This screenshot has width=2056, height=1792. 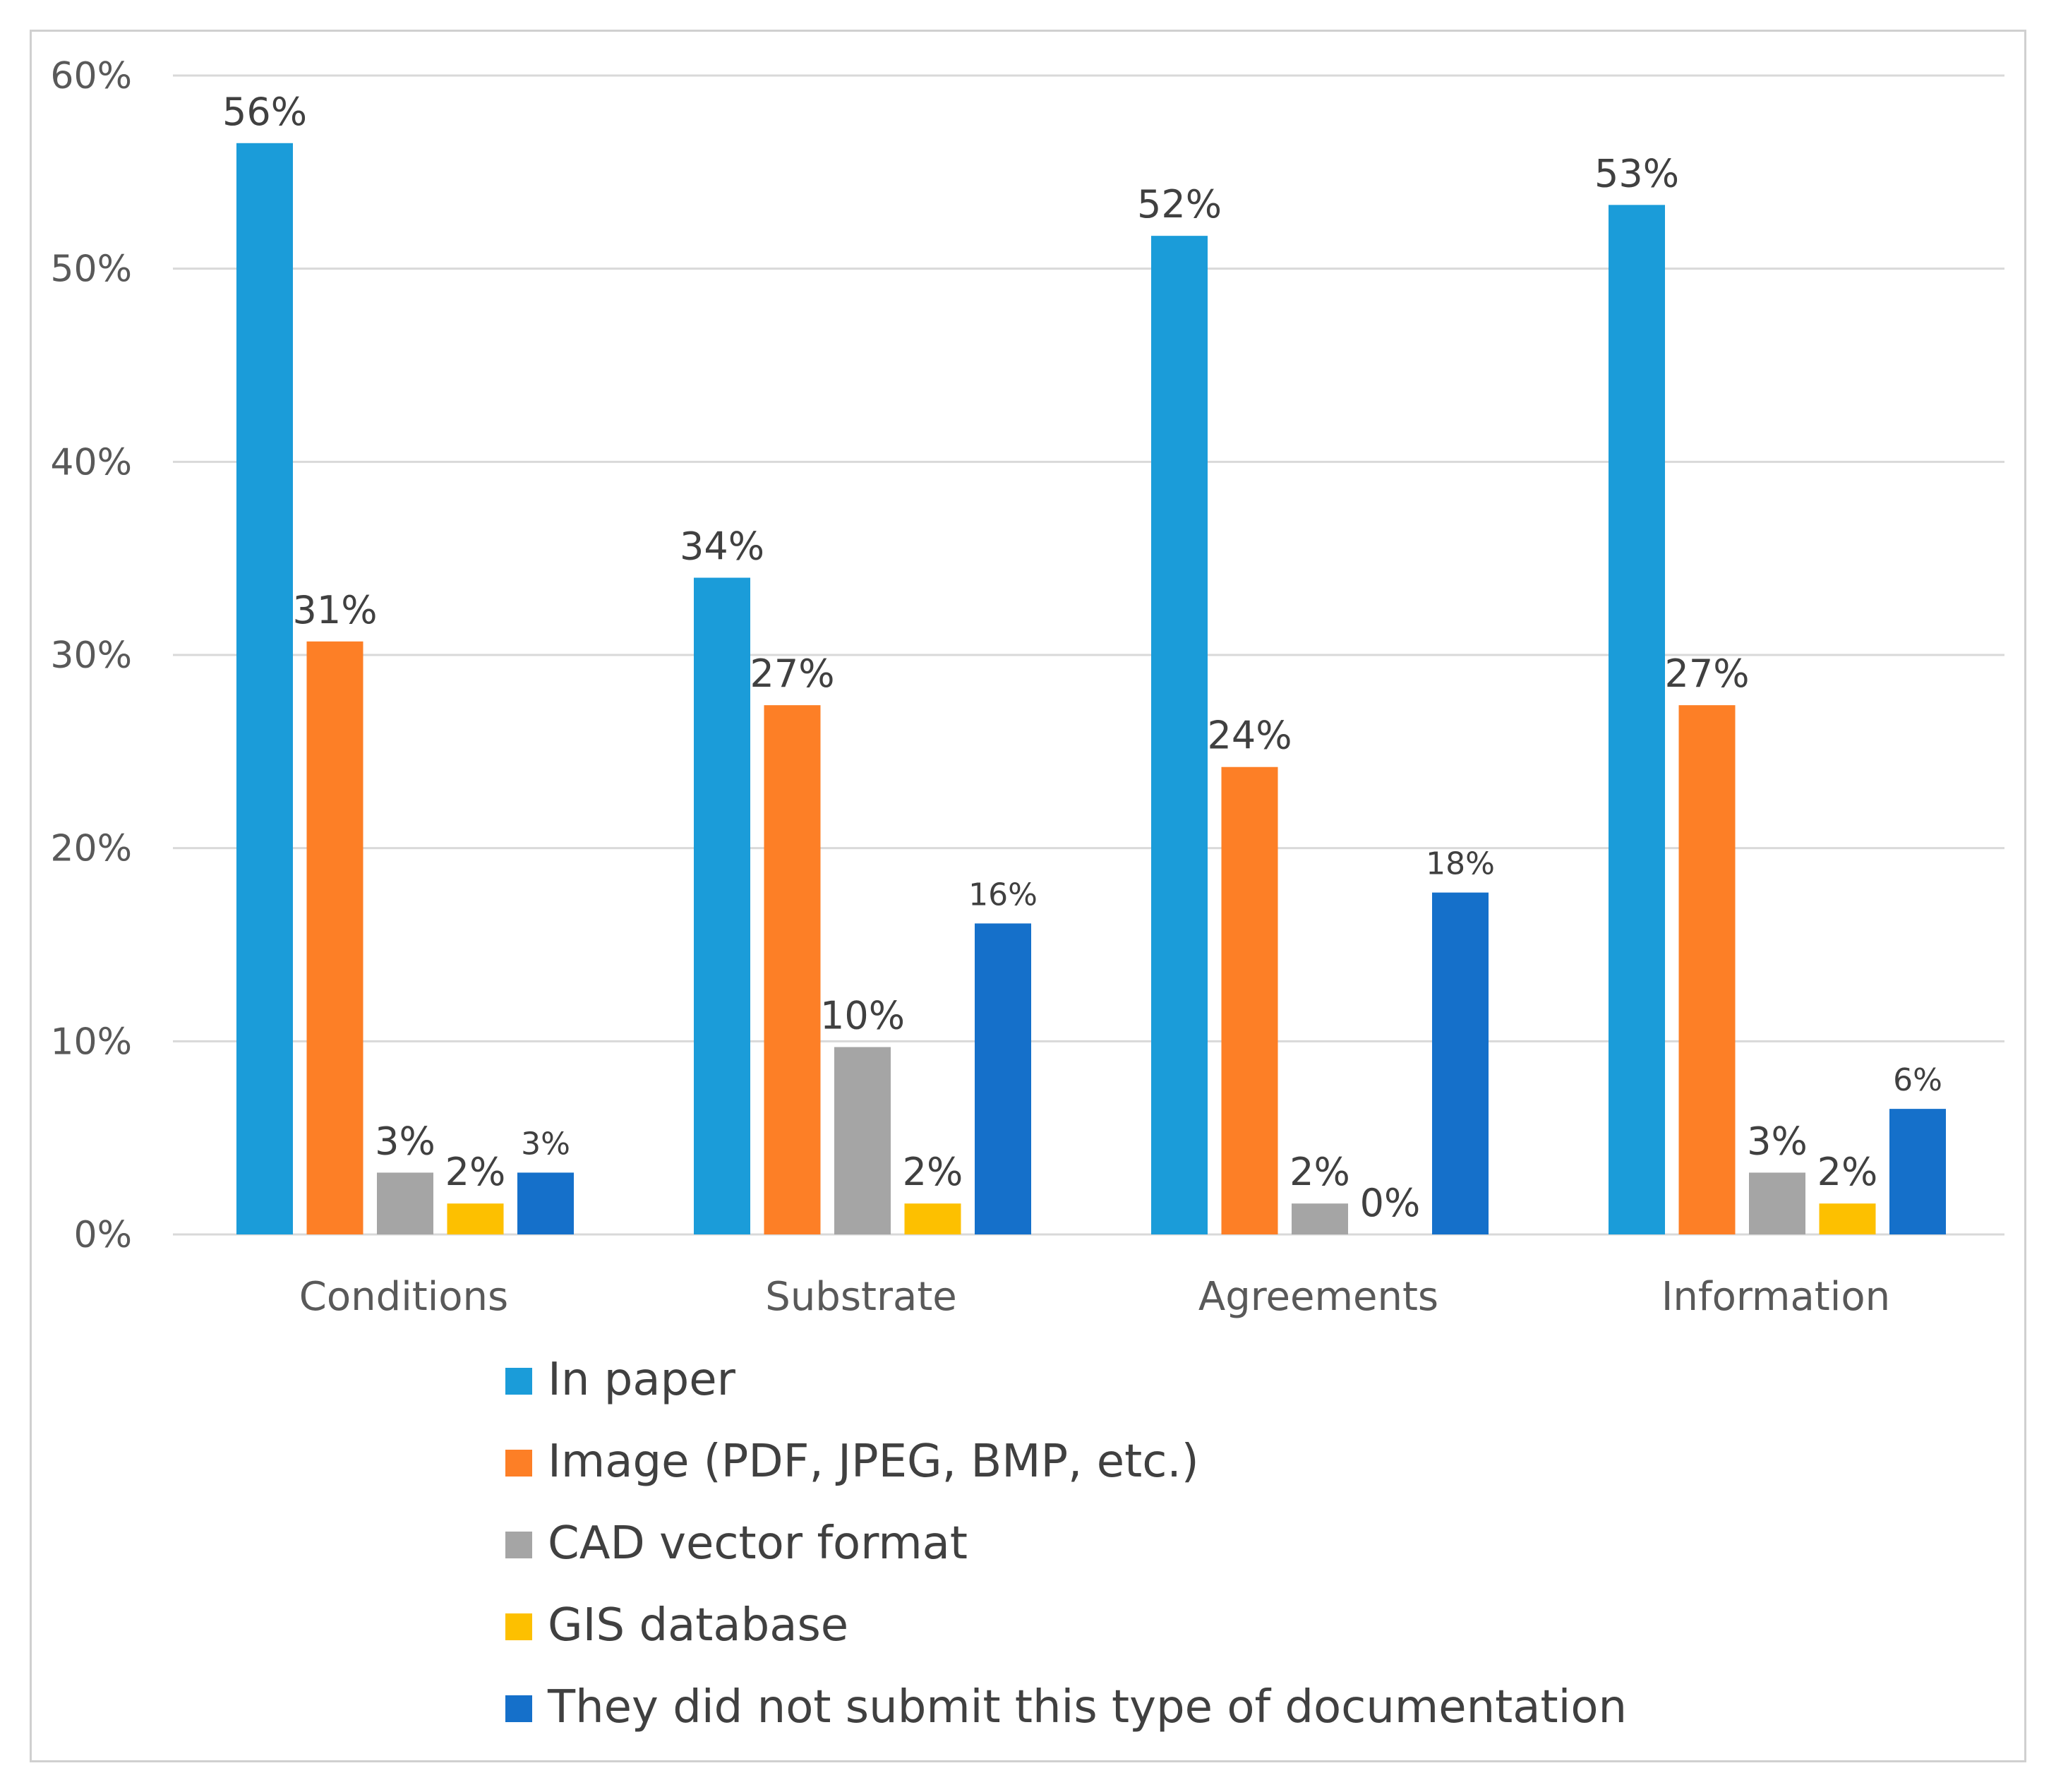 I want to click on data-label: 6%, so click(x=1917, y=1080).